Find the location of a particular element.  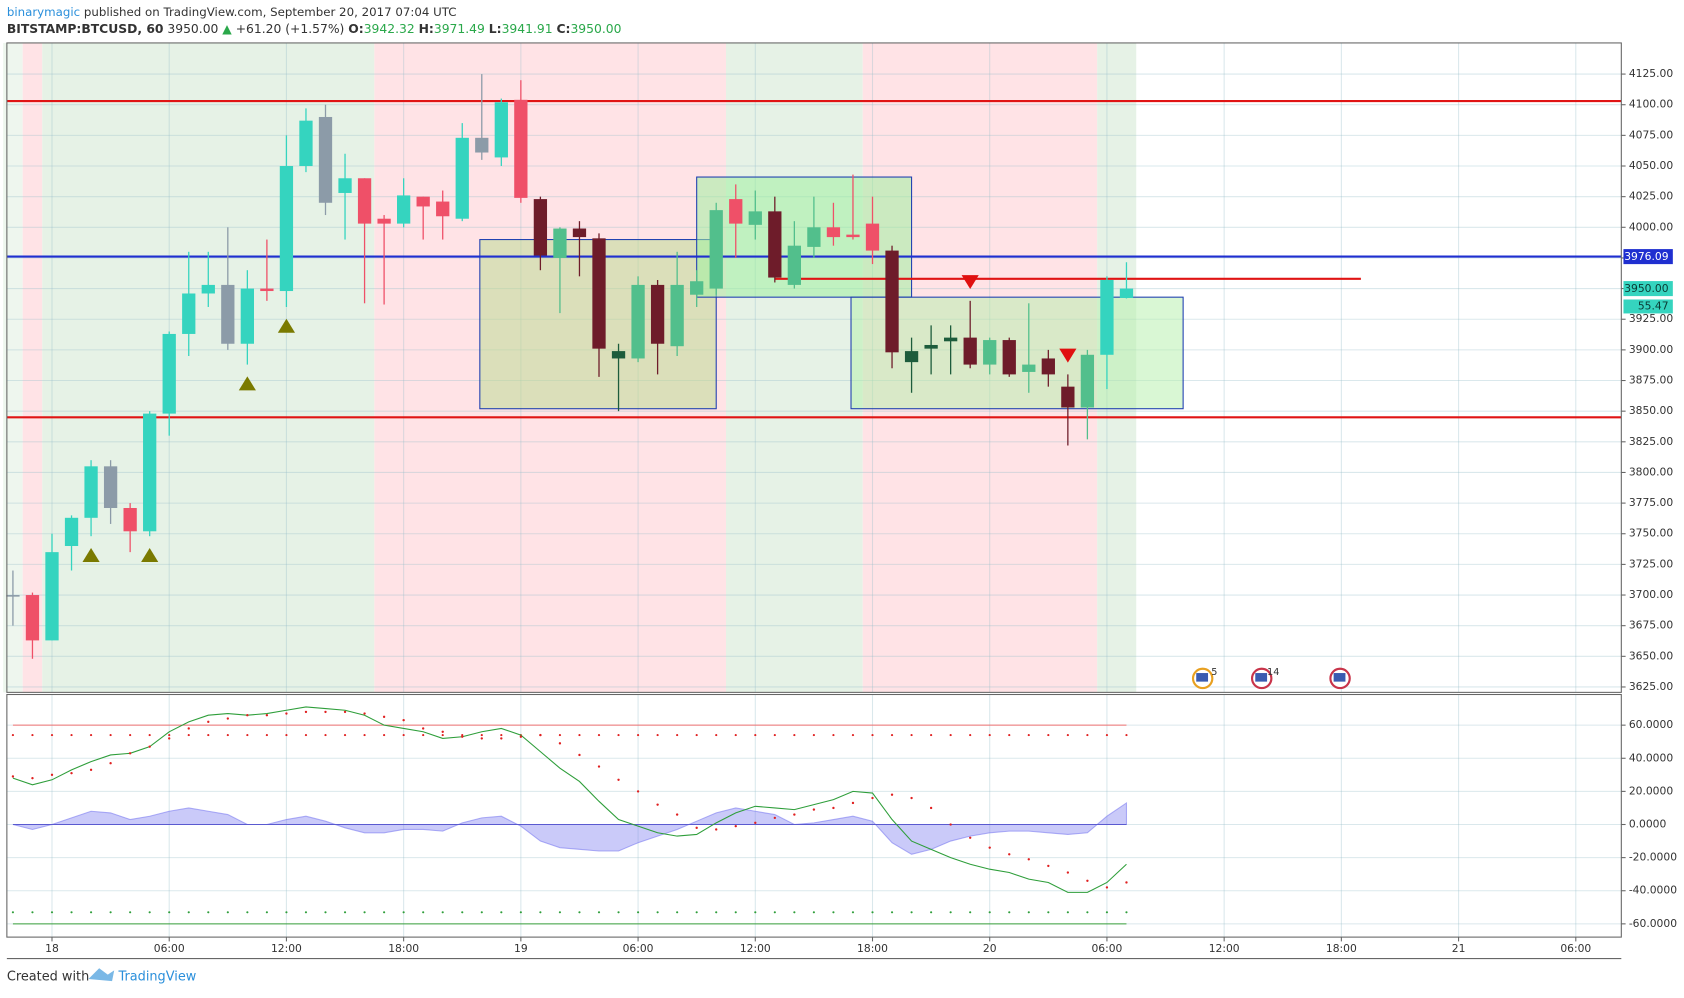

y-tick-label: 4100.00 is located at coordinates (1651, 104).